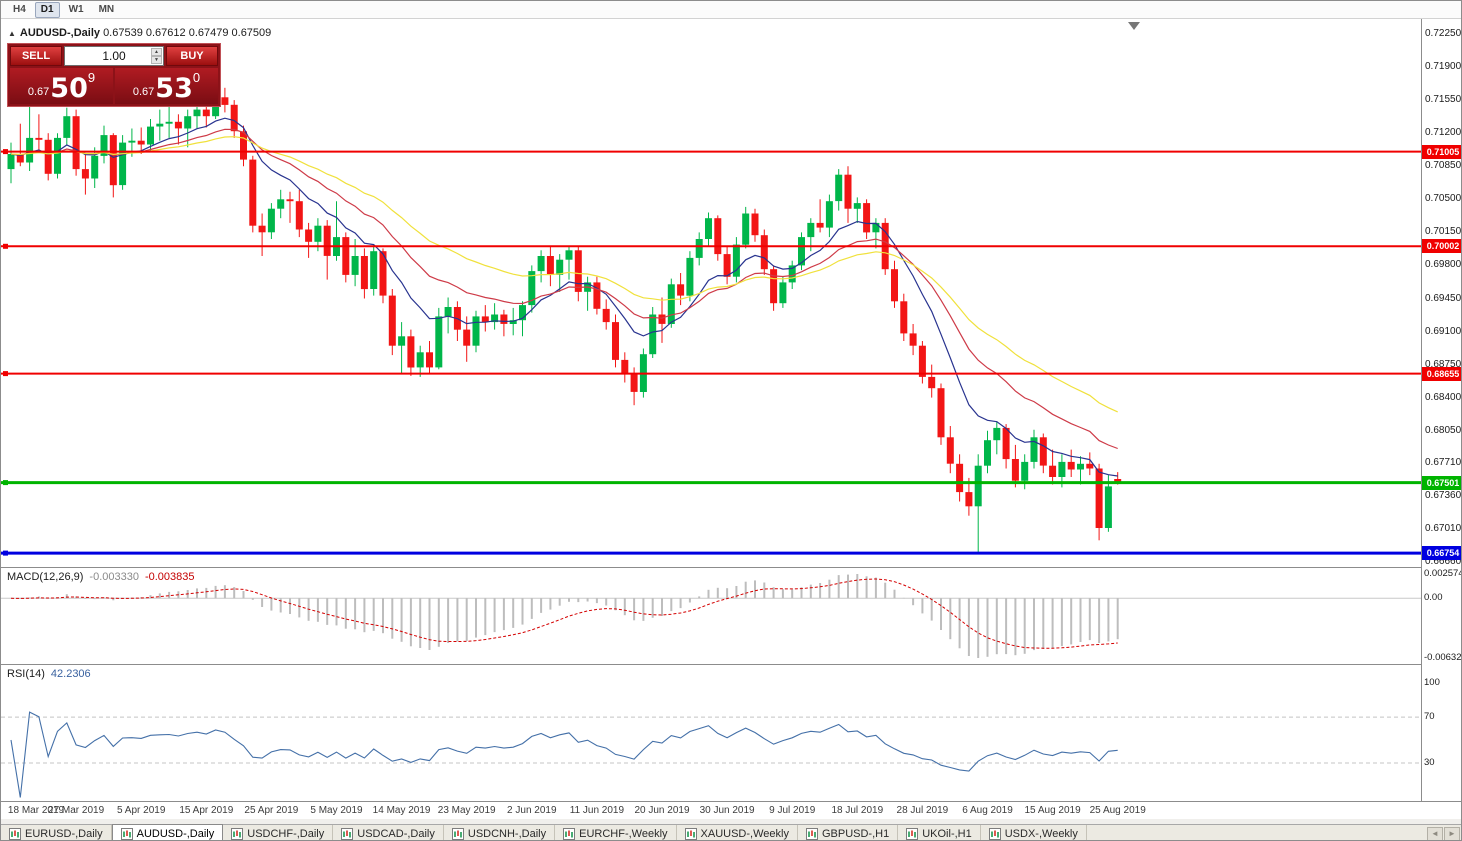 This screenshot has height=841, width=1462. I want to click on collapse-panel-icon: ▲, so click(12, 33).